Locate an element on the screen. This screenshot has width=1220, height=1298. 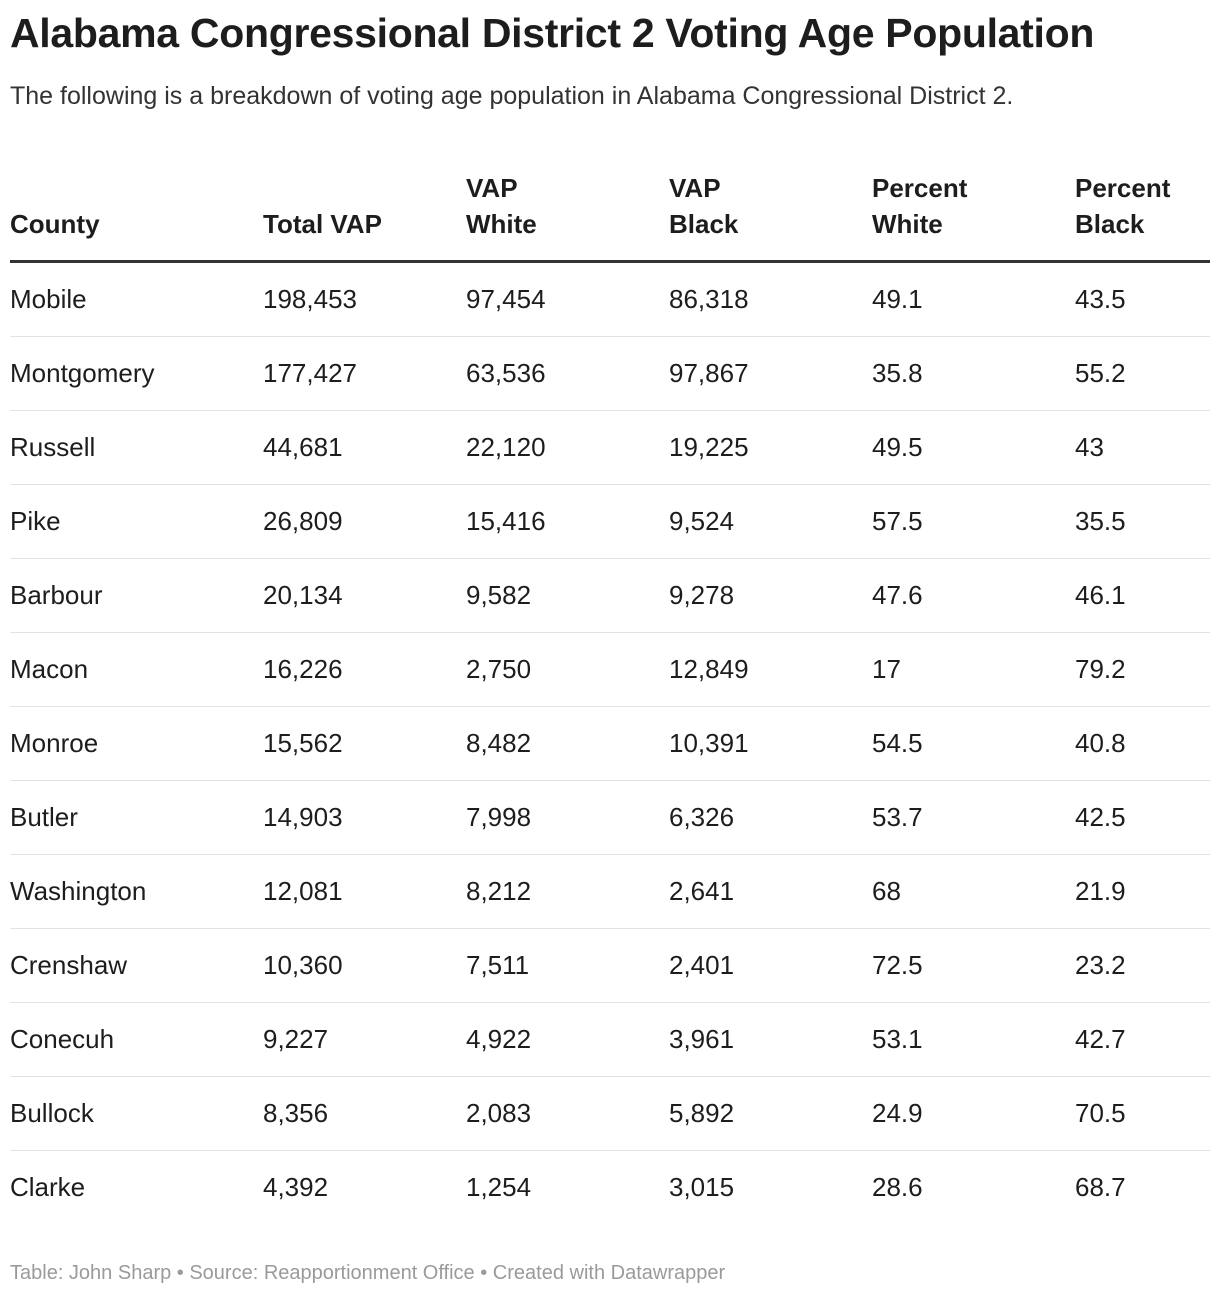
table-cell: Barbour is located at coordinates (136, 595).